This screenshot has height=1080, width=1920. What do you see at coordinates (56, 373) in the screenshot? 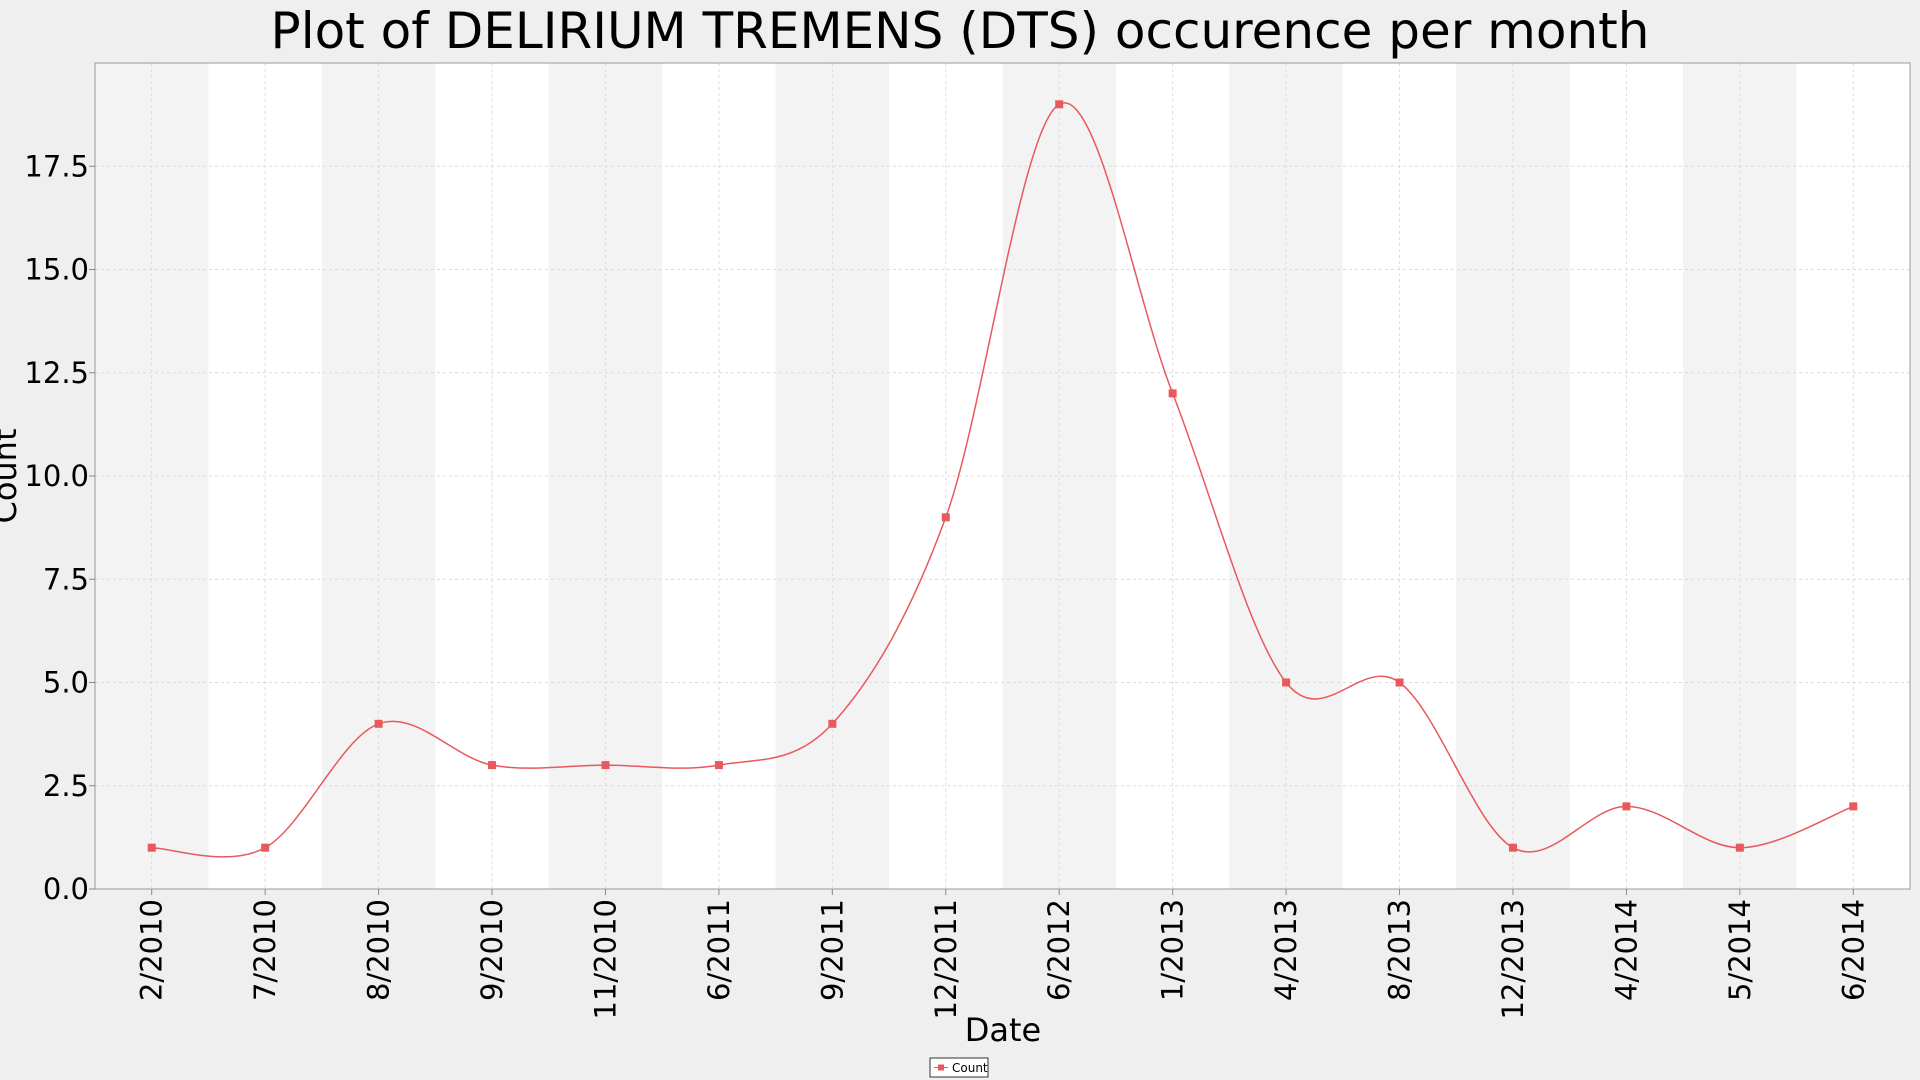
I see `y-tick-label: 12.5` at bounding box center [56, 373].